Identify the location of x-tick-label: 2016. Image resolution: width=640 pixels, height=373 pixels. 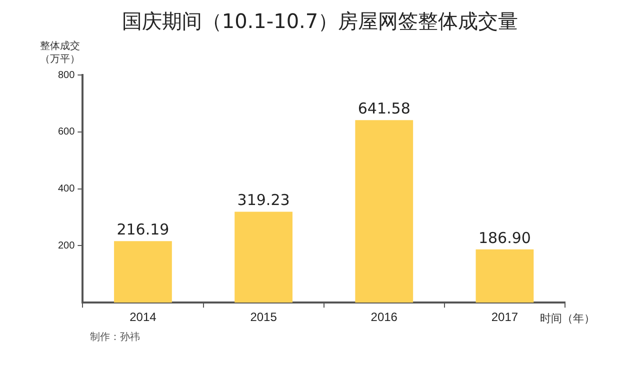
(384, 317).